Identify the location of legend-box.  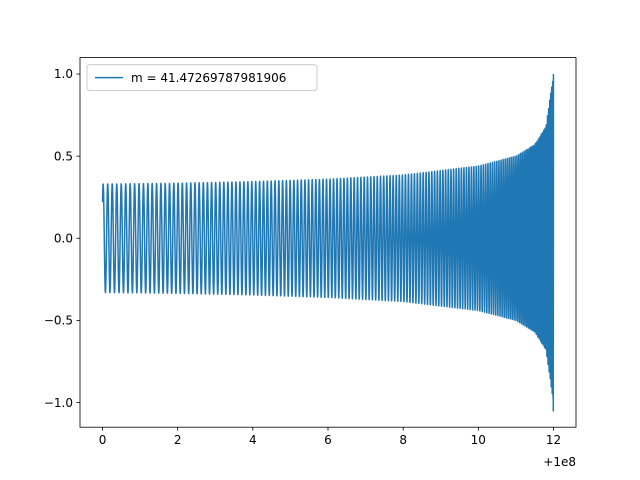
(202, 78).